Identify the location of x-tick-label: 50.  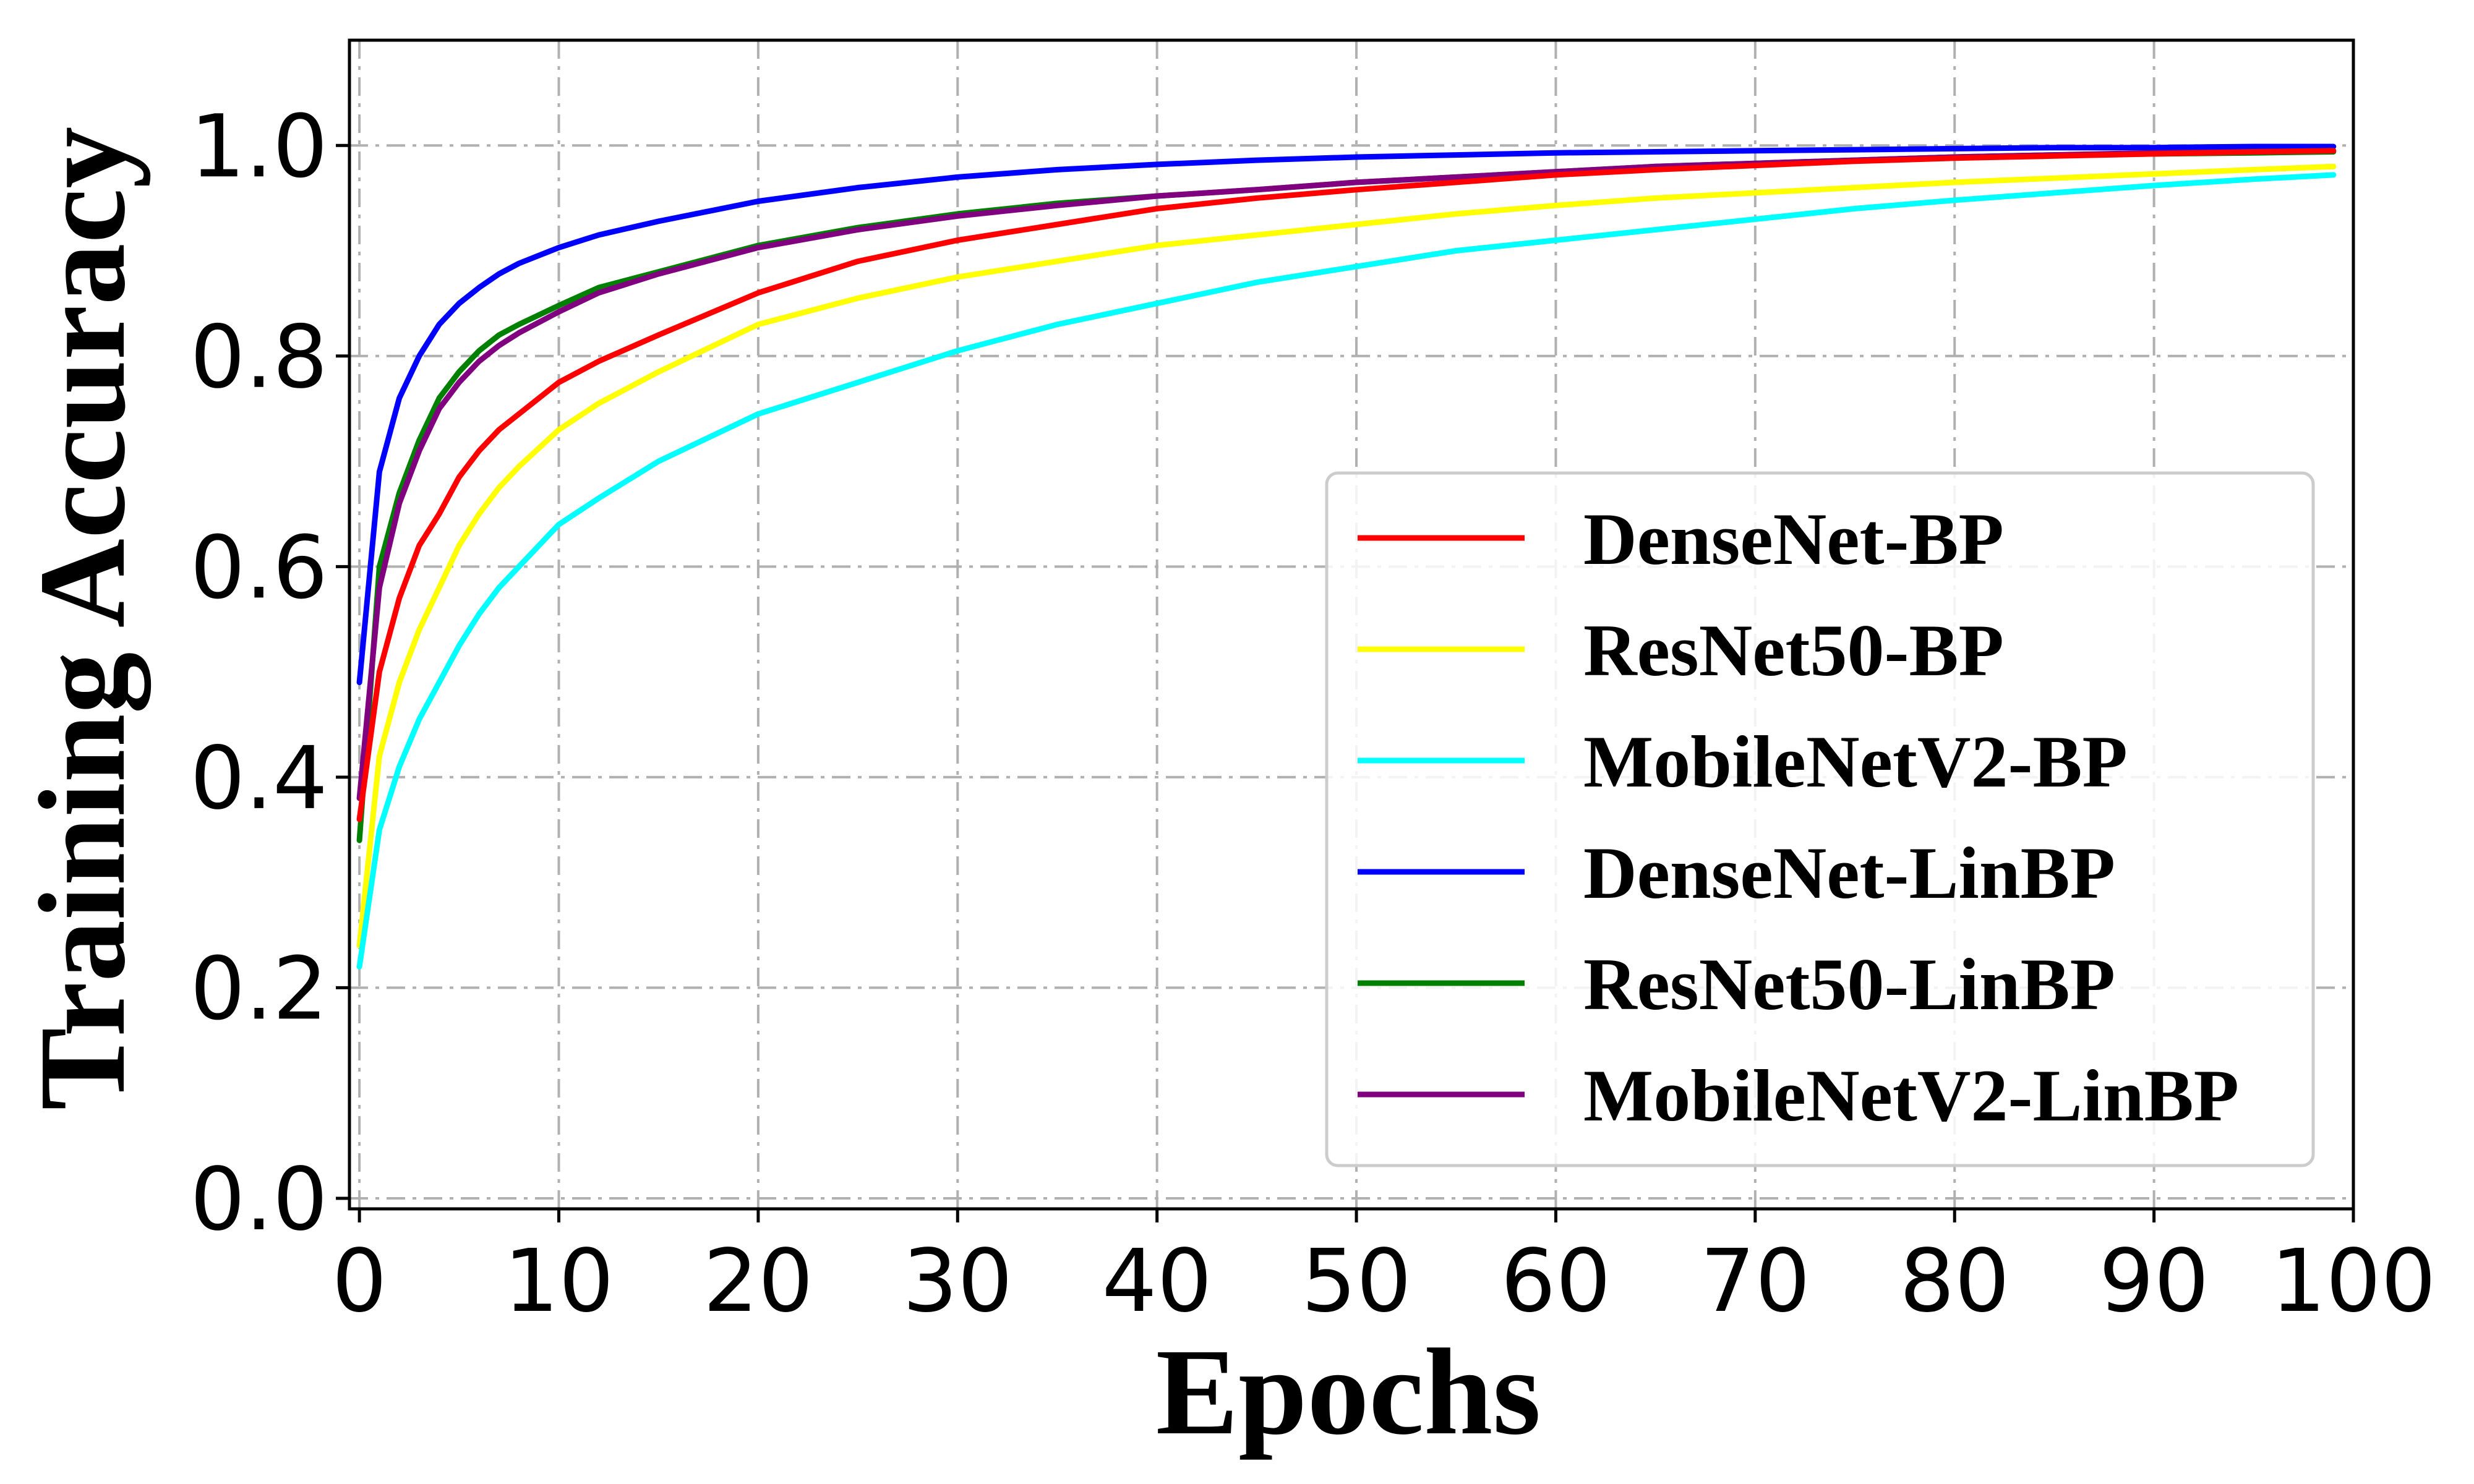
(1356, 1281).